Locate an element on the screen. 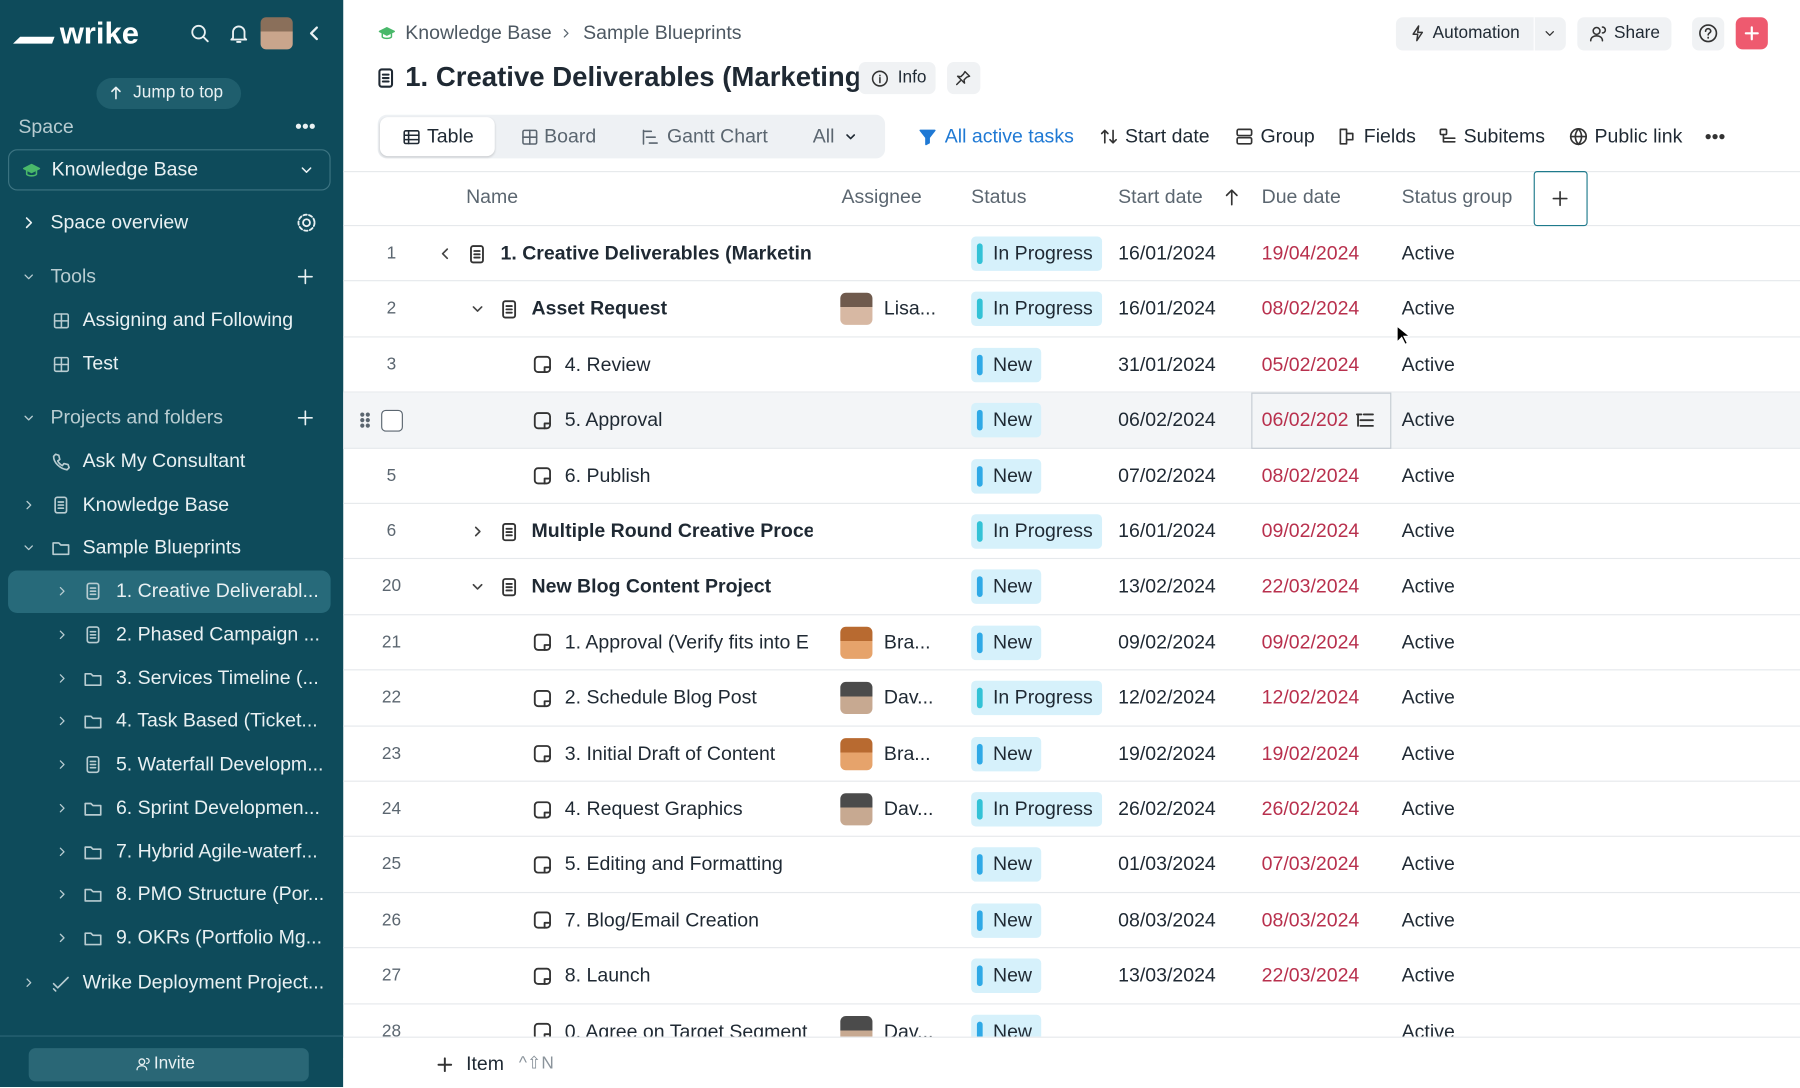  space-name: Knowledge Base is located at coordinates (125, 169).